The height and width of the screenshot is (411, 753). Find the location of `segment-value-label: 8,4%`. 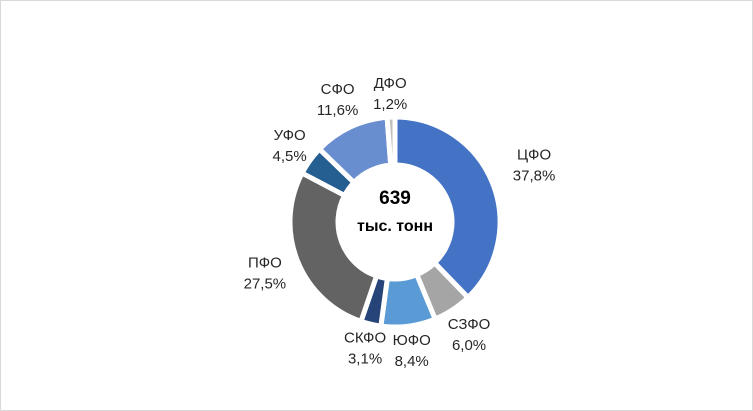

segment-value-label: 8,4% is located at coordinates (412, 361).